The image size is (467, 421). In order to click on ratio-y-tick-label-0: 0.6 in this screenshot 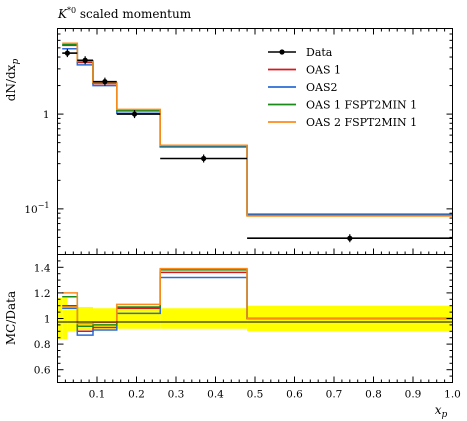, I will do `click(42, 371)`.